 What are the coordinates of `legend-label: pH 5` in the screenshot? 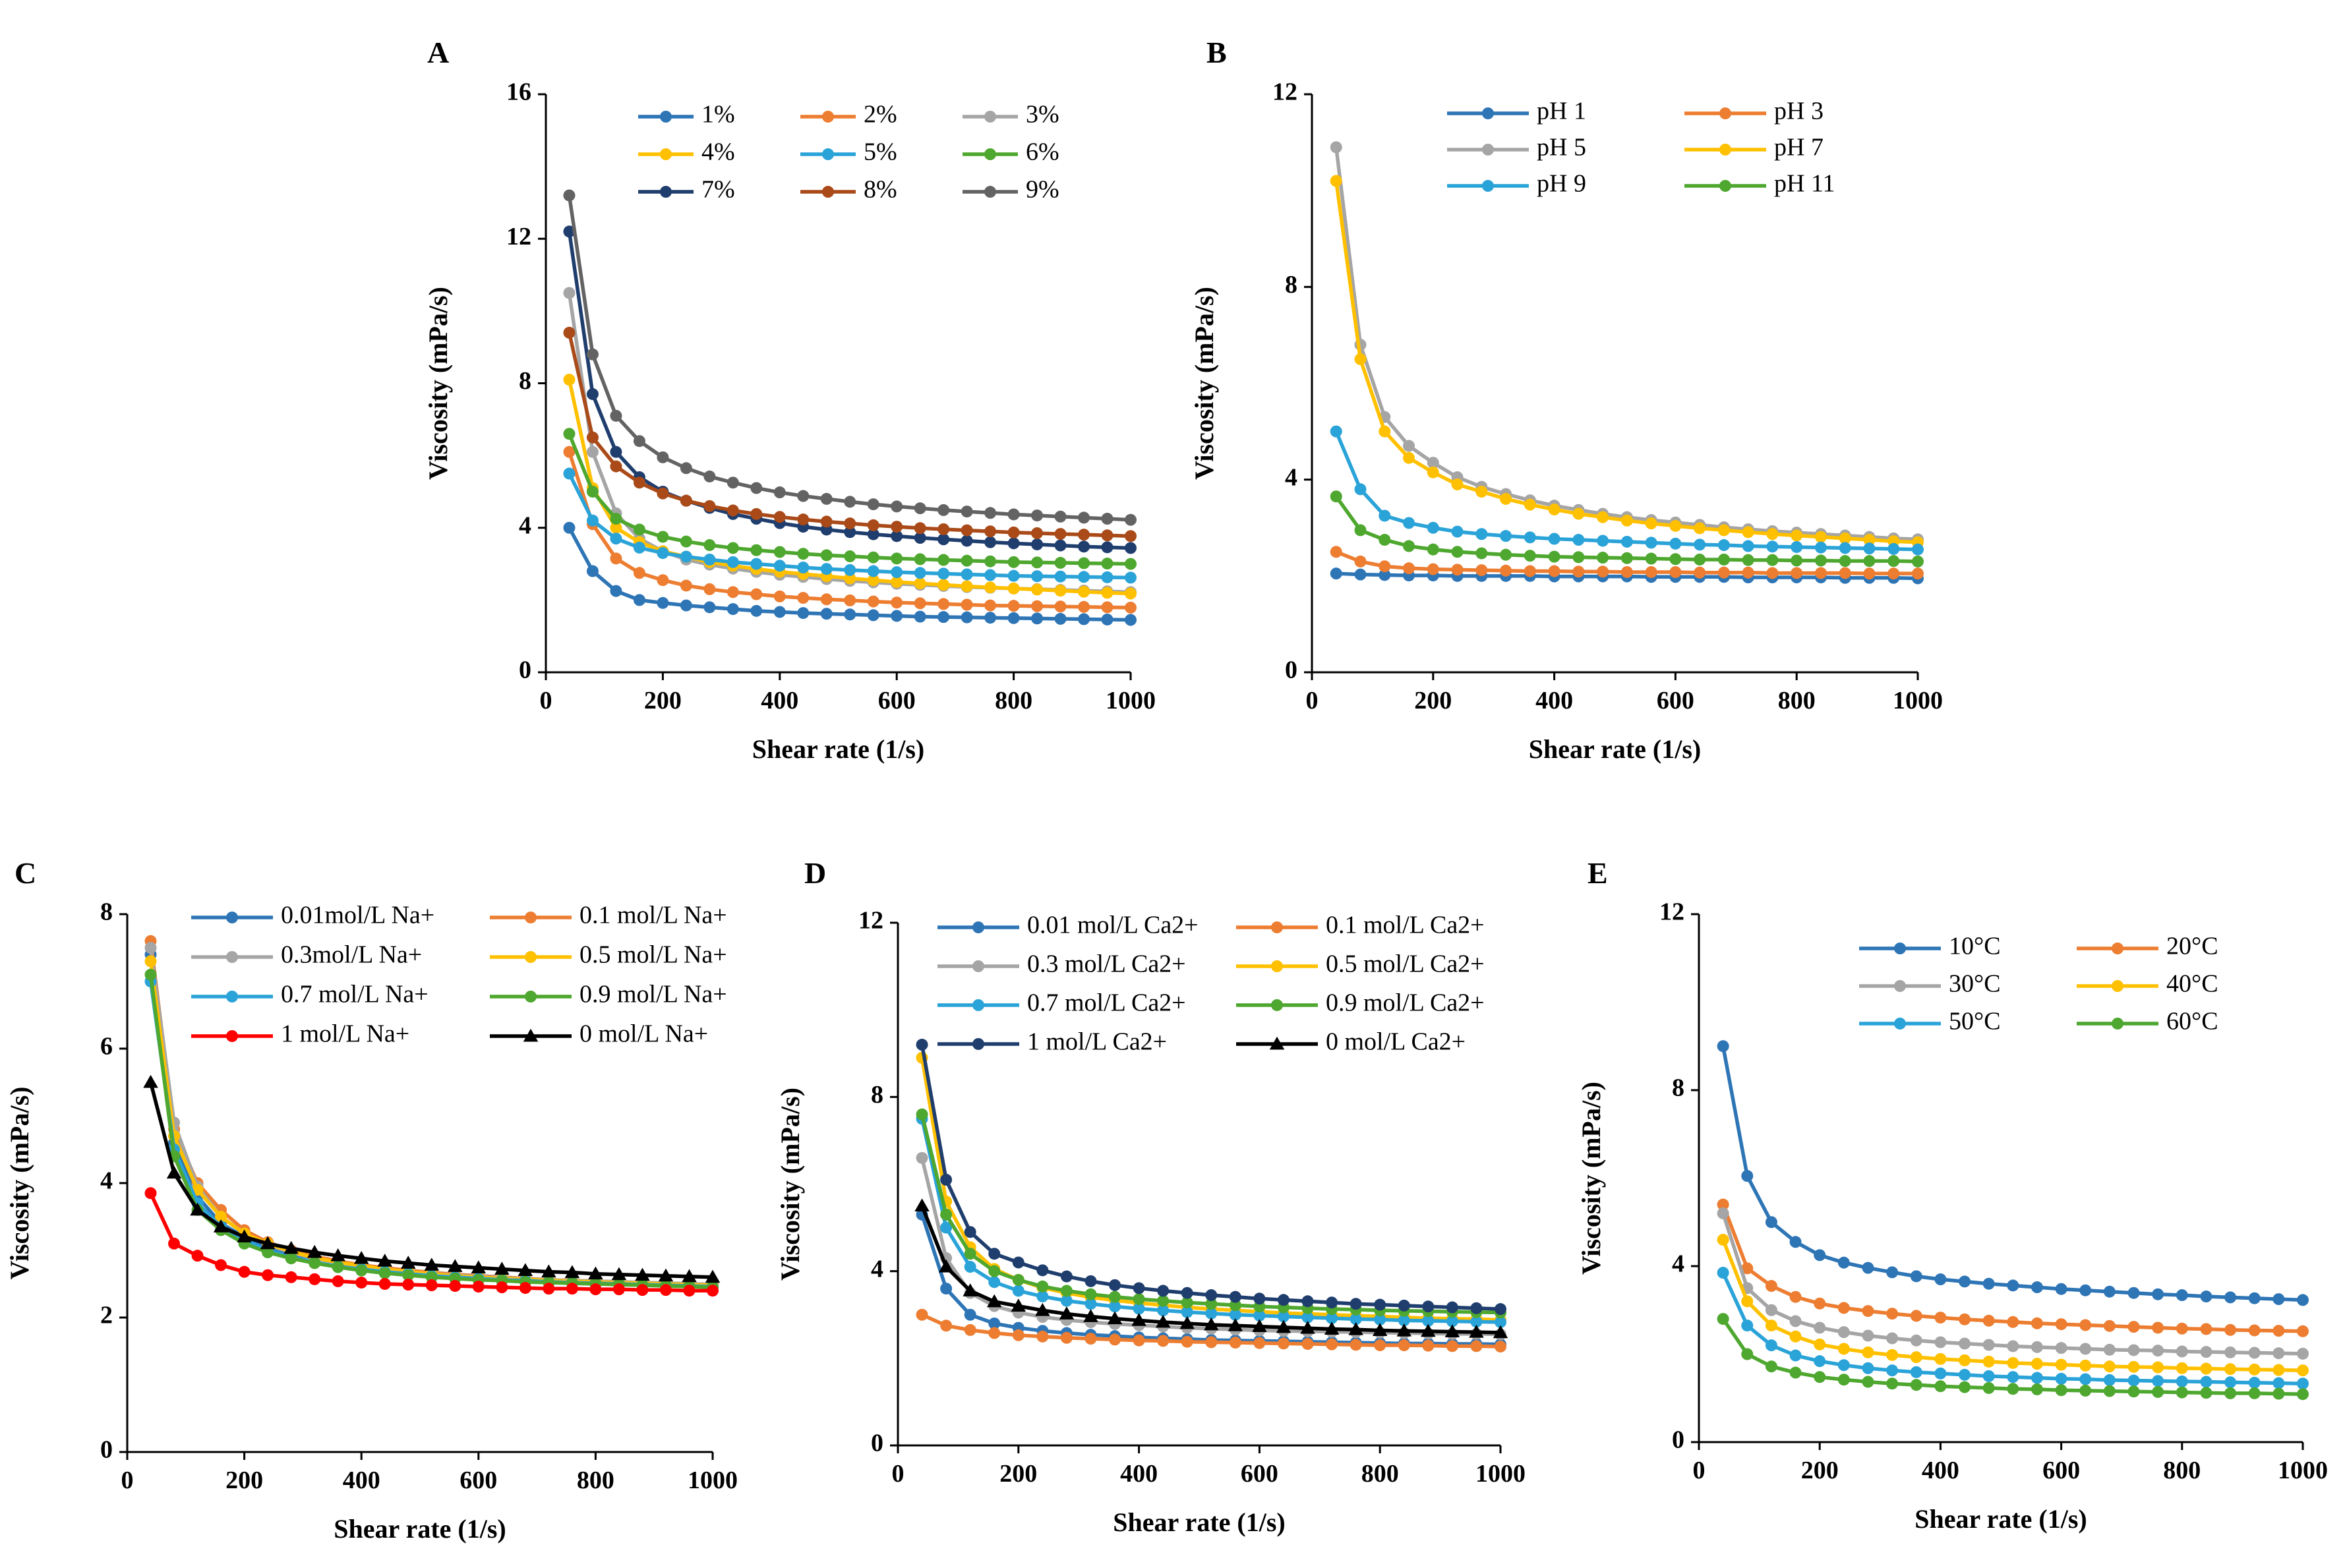 It's located at (1562, 147).